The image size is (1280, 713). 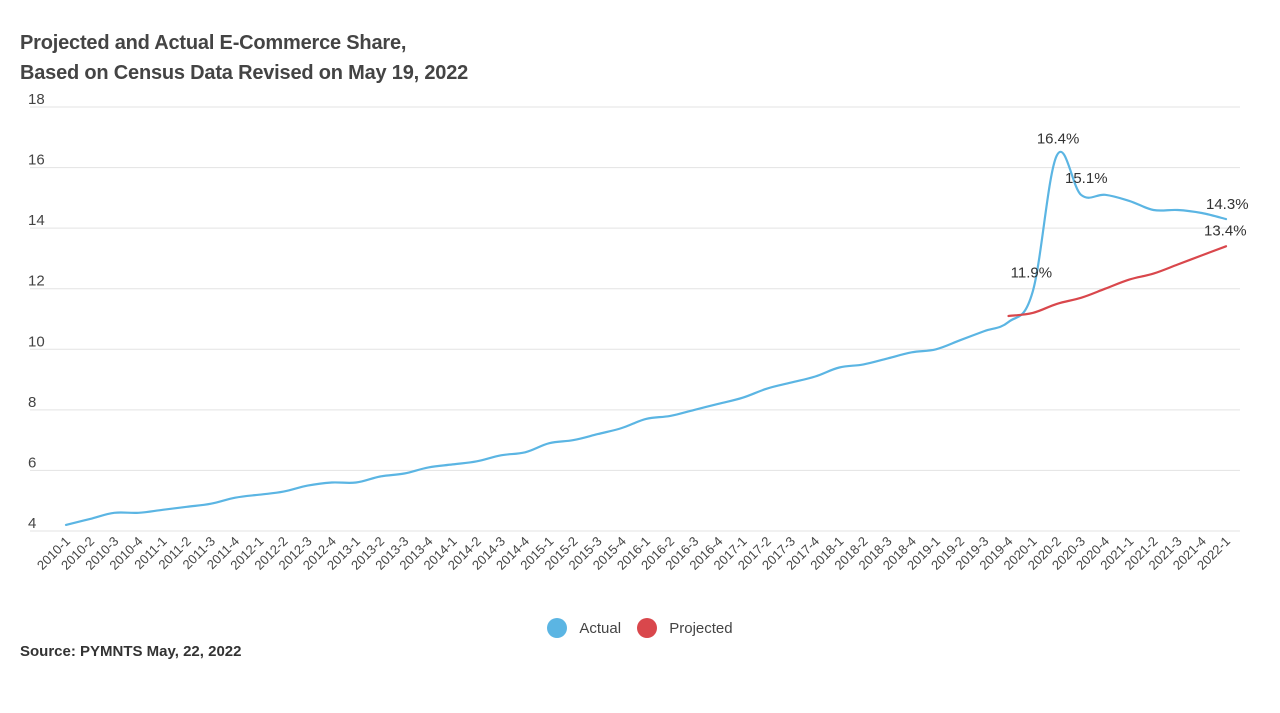 What do you see at coordinates (647, 628) in the screenshot?
I see `legend-marker-projected` at bounding box center [647, 628].